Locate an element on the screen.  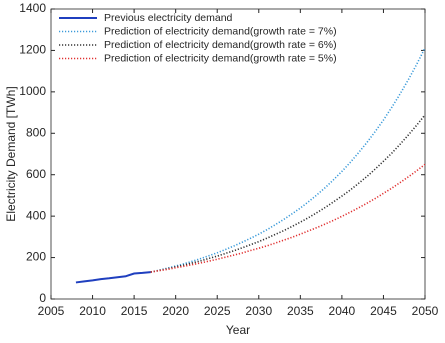
y-tick-label: 1000 is located at coordinates (32, 91).